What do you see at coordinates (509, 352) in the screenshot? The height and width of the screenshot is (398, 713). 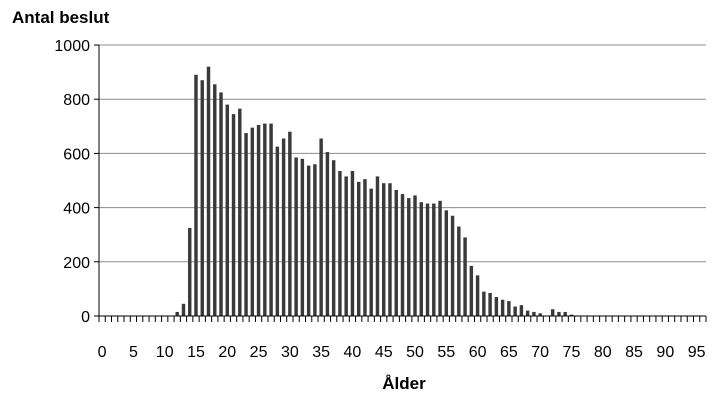 I see `x-tick-label: 65` at bounding box center [509, 352].